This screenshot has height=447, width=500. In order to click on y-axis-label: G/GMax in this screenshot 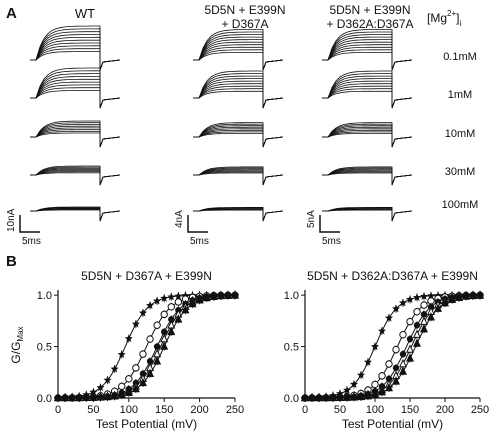, I will do `click(17, 344)`.